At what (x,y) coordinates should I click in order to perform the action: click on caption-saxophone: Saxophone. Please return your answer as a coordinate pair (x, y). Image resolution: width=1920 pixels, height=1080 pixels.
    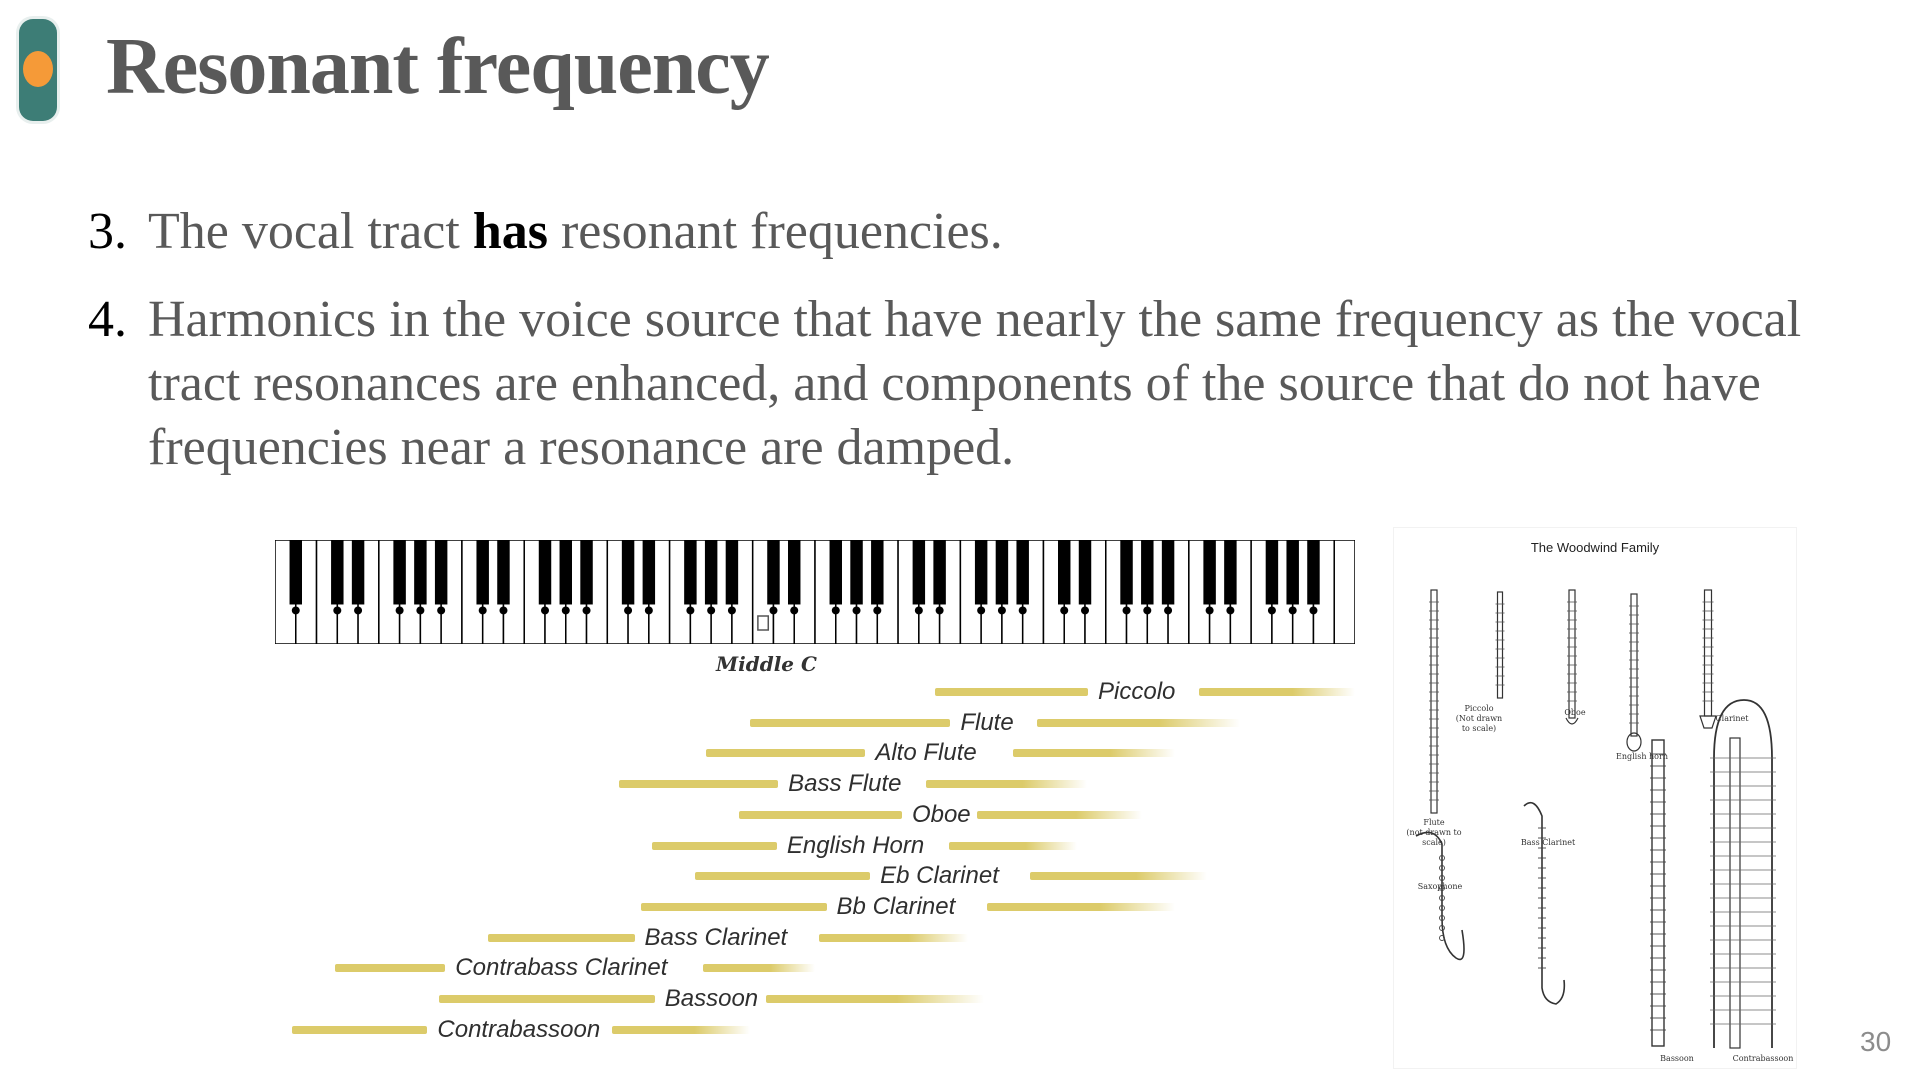
    Looking at the image, I should click on (1440, 886).